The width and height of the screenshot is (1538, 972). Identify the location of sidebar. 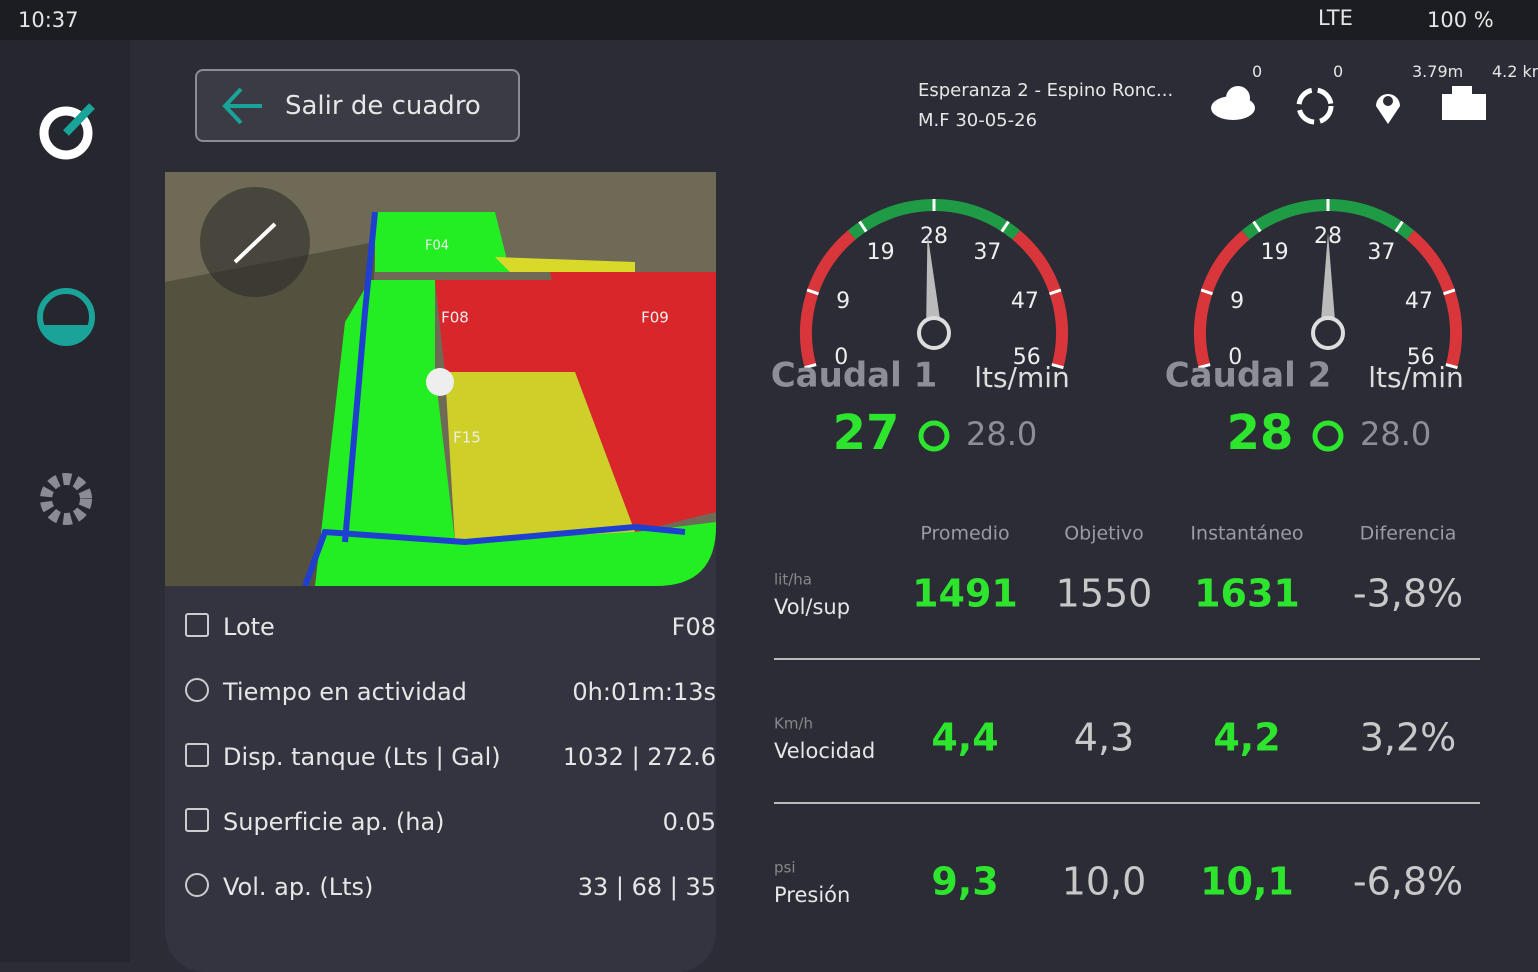
(65, 501).